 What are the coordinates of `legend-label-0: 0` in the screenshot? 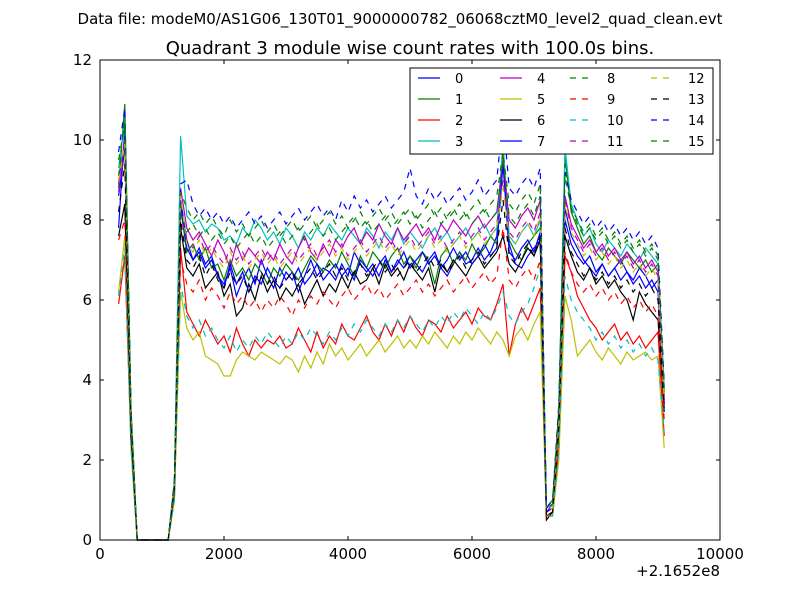 It's located at (459, 79).